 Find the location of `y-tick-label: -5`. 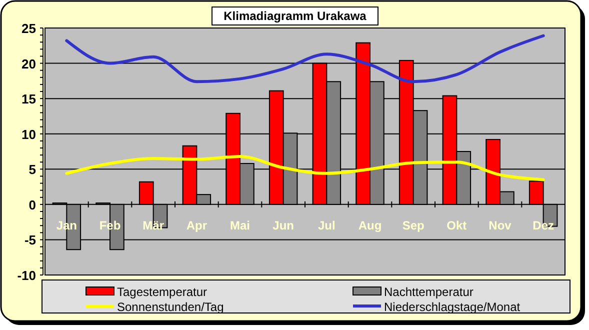

y-tick-label: -5 is located at coordinates (30, 240).